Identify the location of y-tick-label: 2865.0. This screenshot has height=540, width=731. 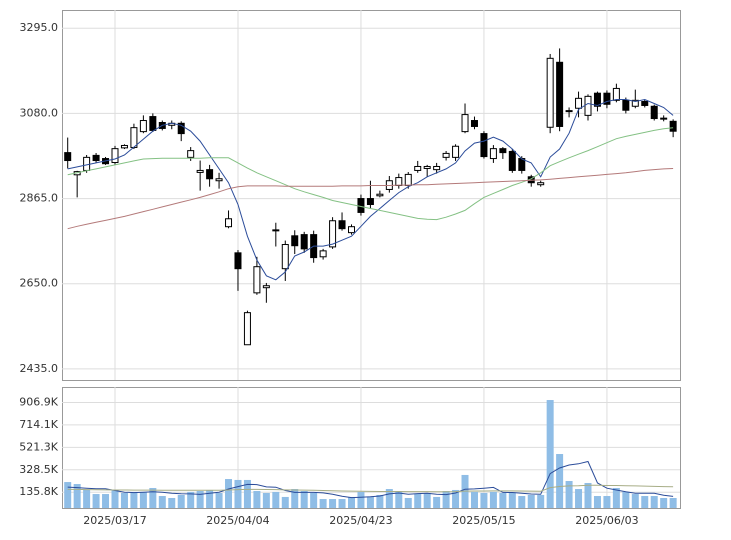
(39, 198).